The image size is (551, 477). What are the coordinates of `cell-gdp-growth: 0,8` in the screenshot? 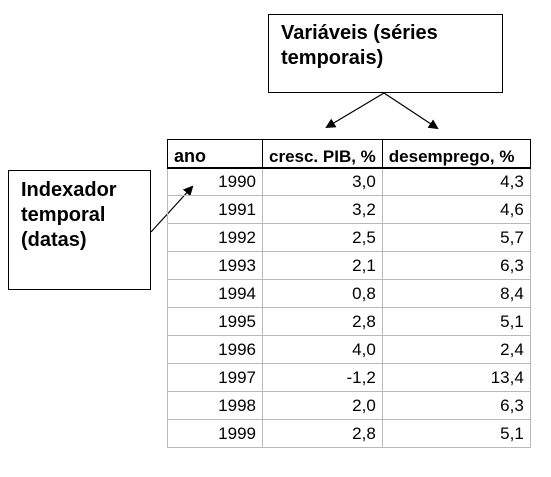 It's located at (322, 293).